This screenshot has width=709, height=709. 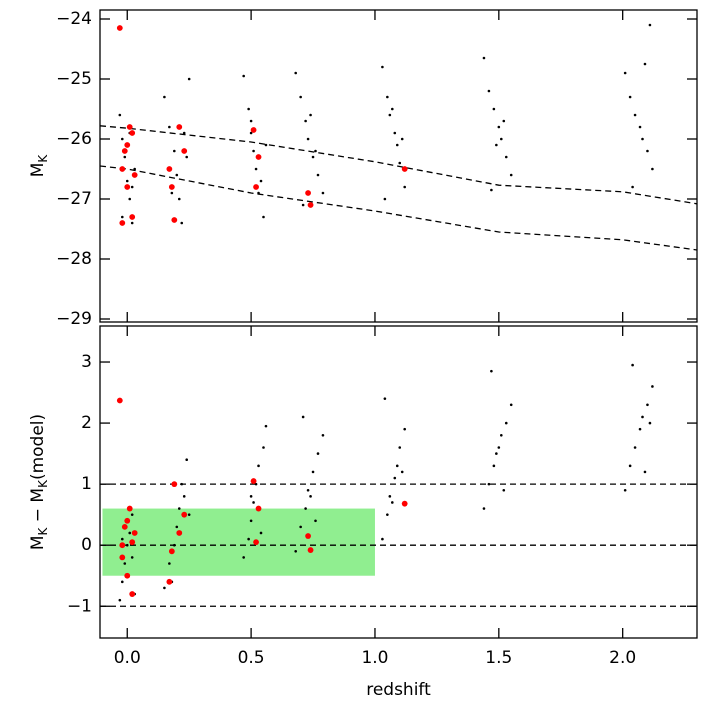 I want to click on model-line, so click(x=398, y=165).